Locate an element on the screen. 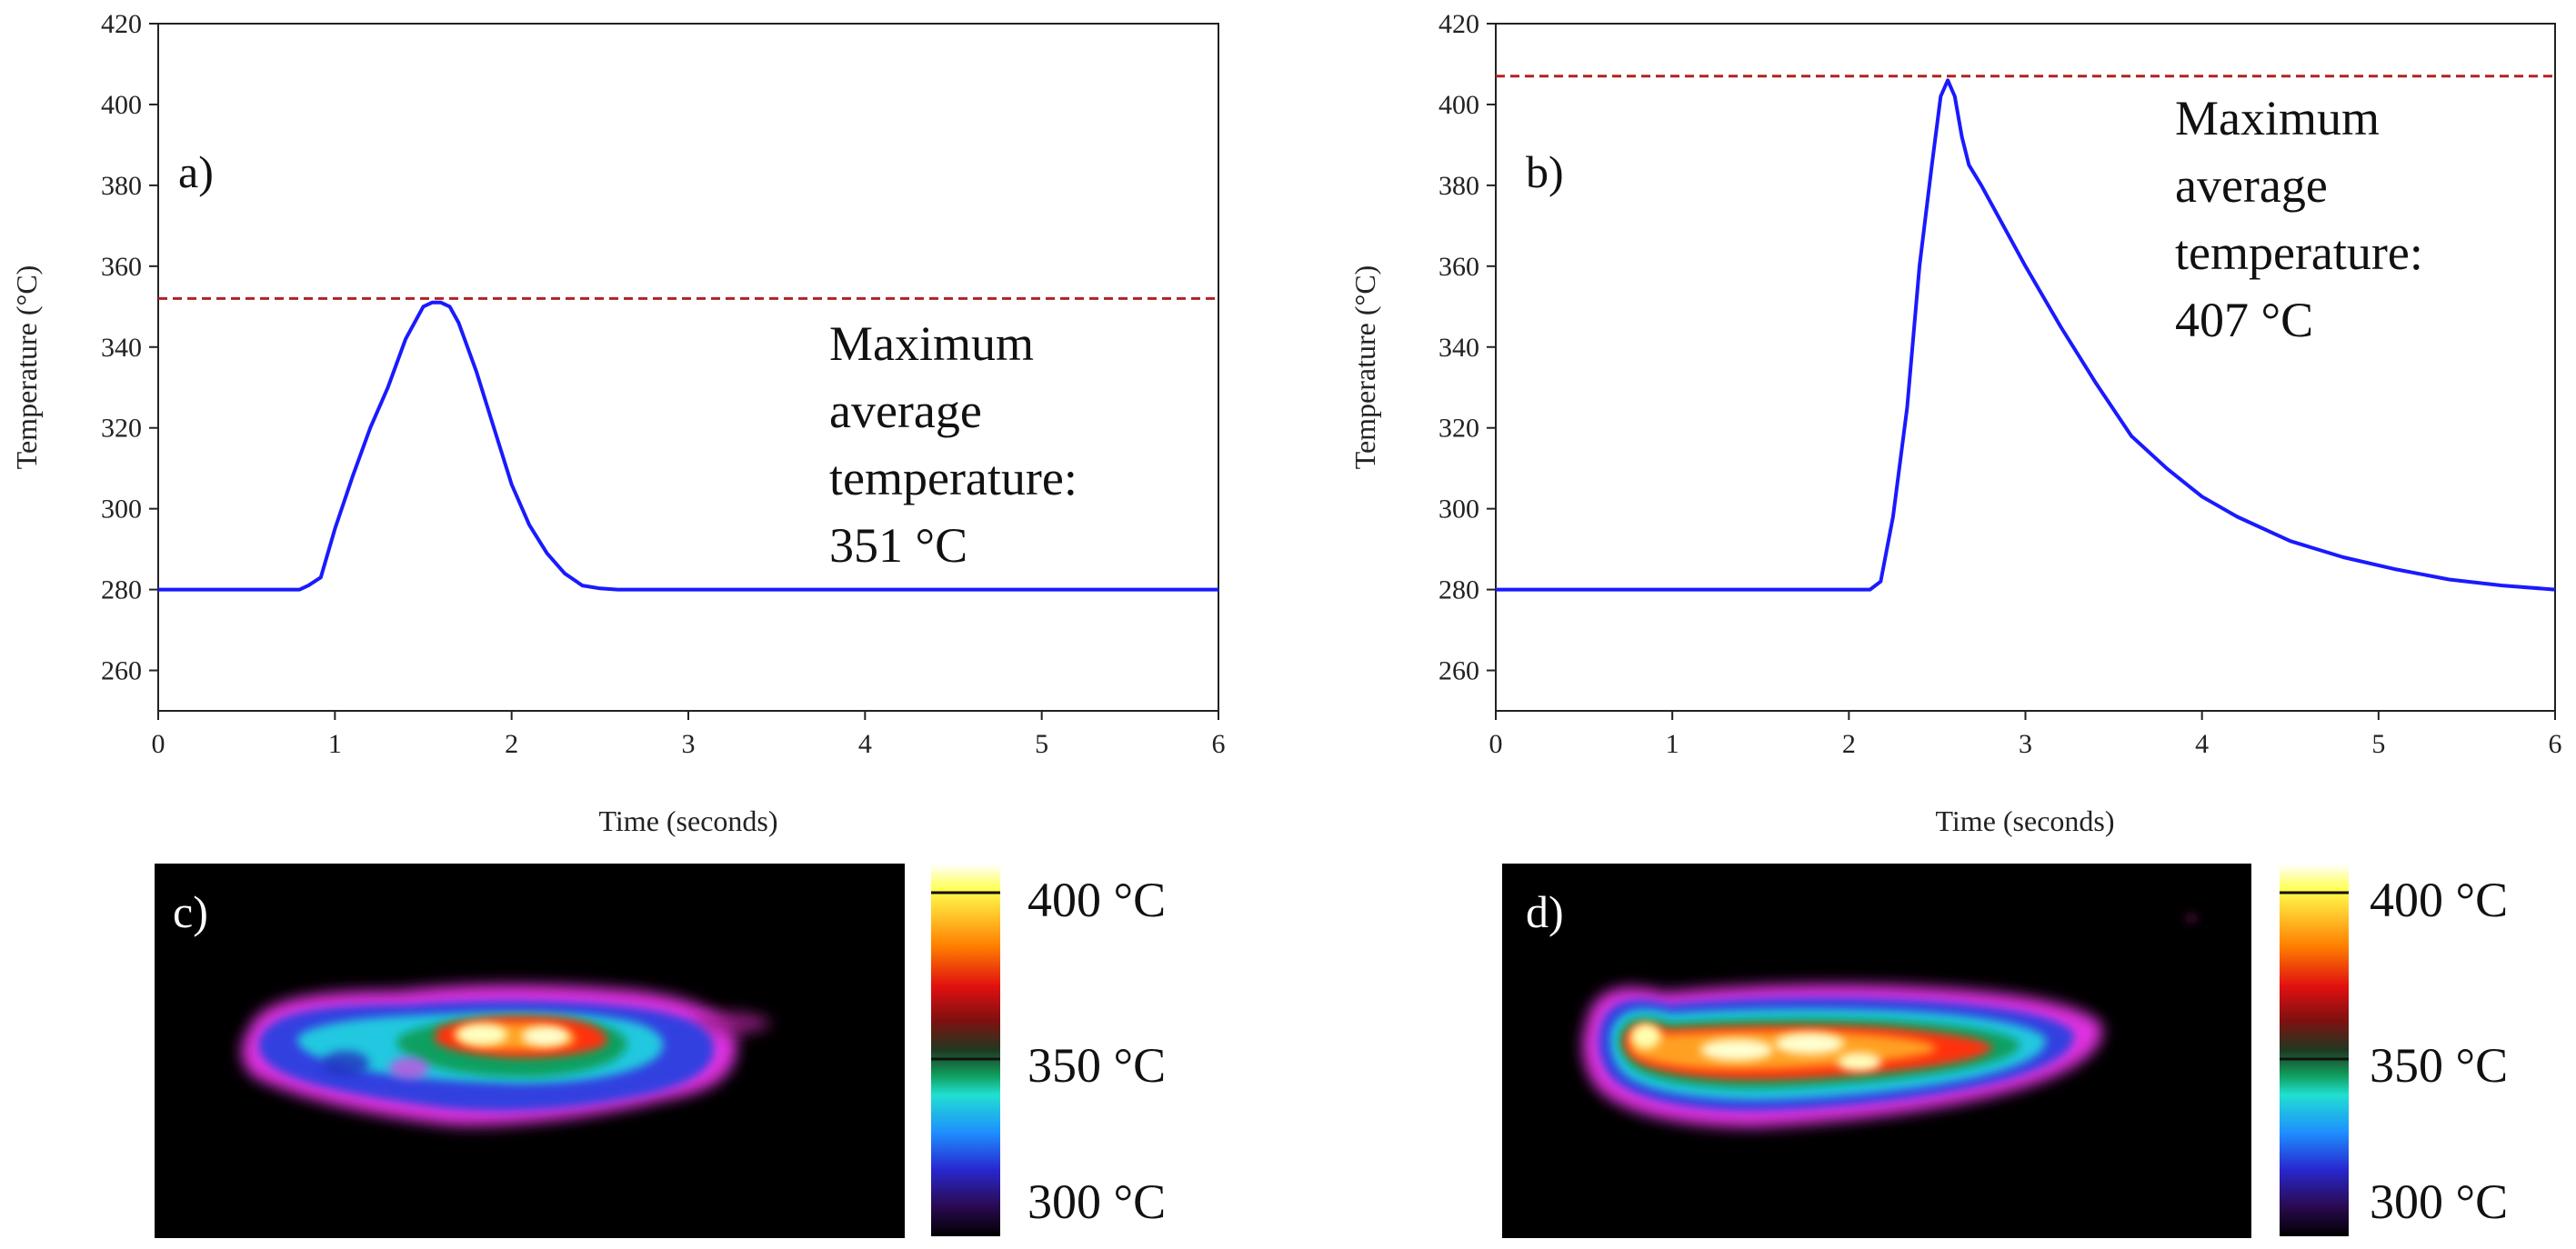  y-axis-label-a: Temperature (°C) is located at coordinates (26, 367).